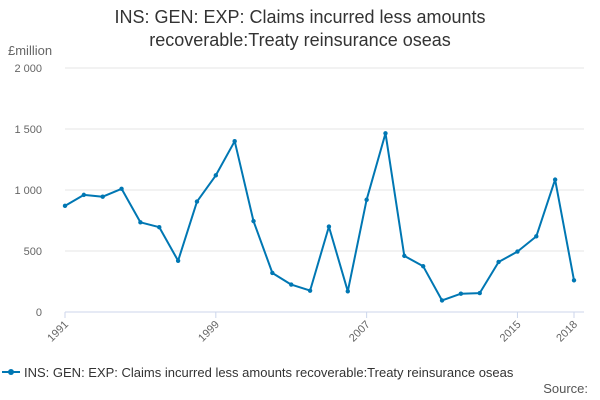  Describe the element at coordinates (30, 50) in the screenshot. I see `y-axis-label: £million` at that location.